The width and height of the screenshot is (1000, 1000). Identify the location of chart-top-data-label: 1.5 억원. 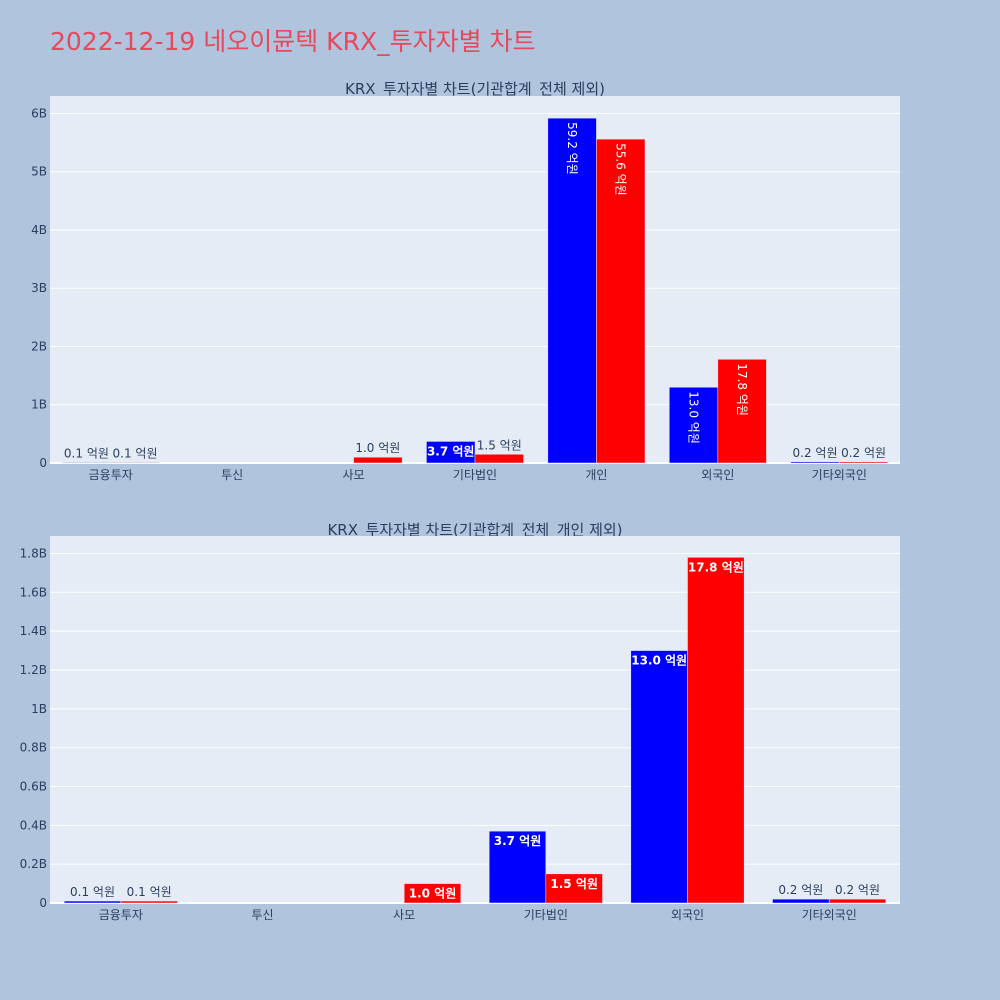
(499, 445).